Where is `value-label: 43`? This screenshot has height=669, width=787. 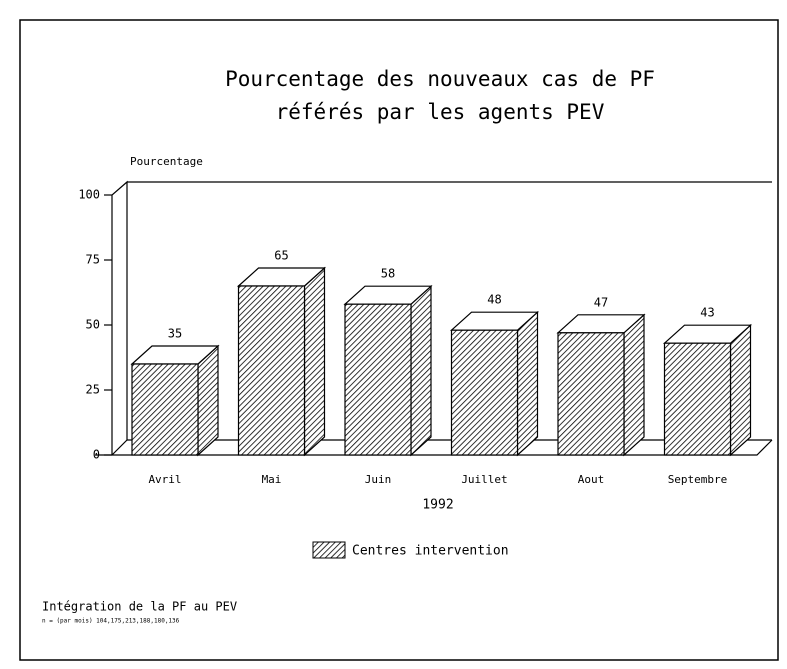 value-label: 43 is located at coordinates (707, 313).